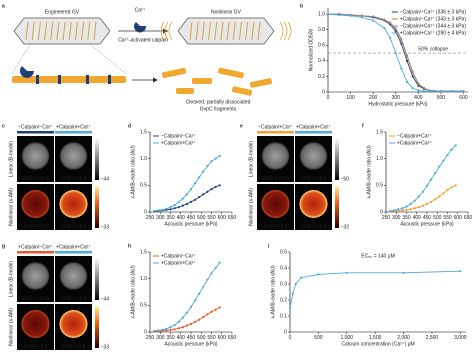 This screenshot has width=474, height=354. I want to click on phantom-well, so click(73, 204).